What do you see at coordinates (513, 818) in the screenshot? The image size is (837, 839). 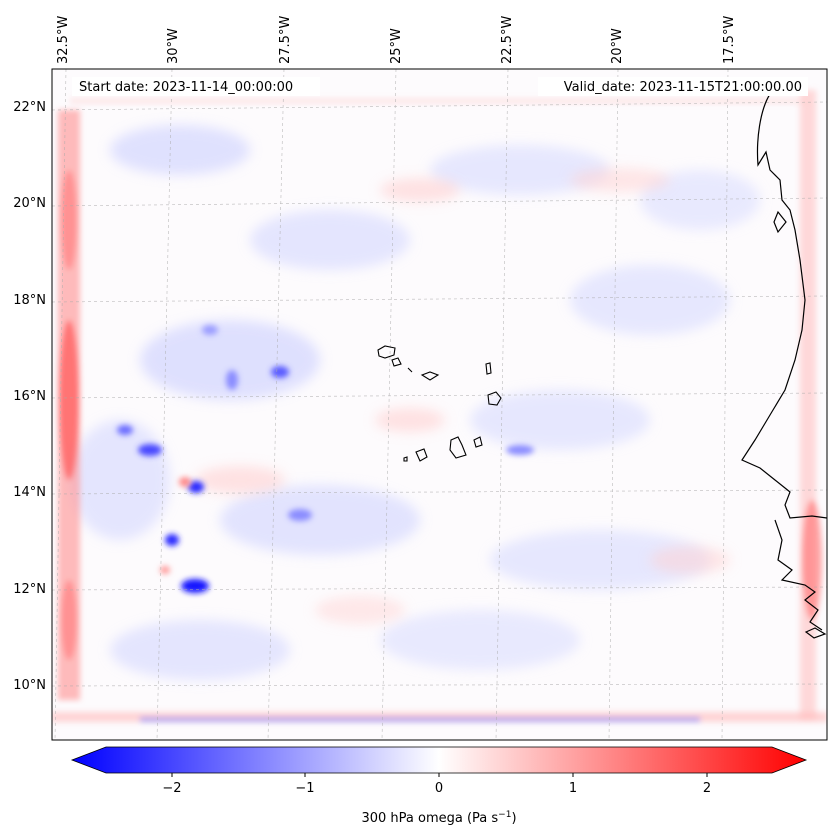 I see `colorbar-label-end: )` at bounding box center [513, 818].